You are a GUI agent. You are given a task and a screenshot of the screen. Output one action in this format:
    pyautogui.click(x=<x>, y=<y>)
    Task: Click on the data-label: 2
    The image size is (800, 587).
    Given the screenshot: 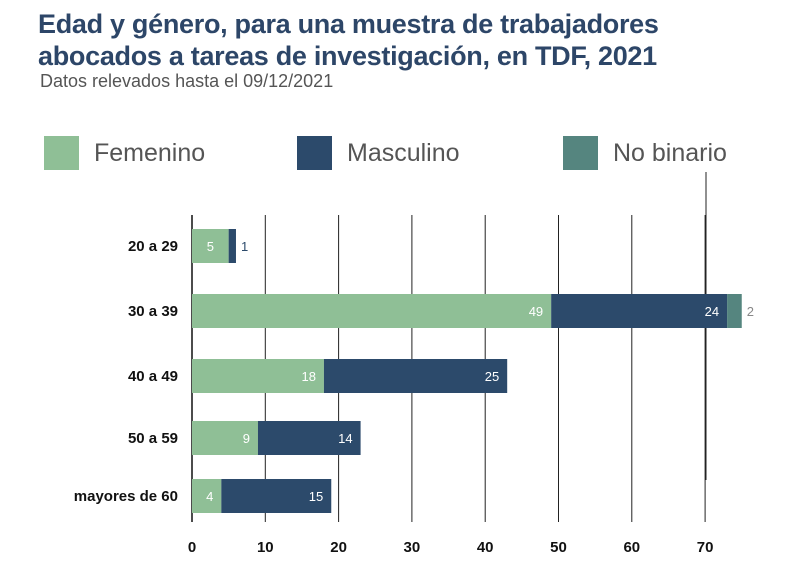 What is the action you would take?
    pyautogui.click(x=750, y=311)
    